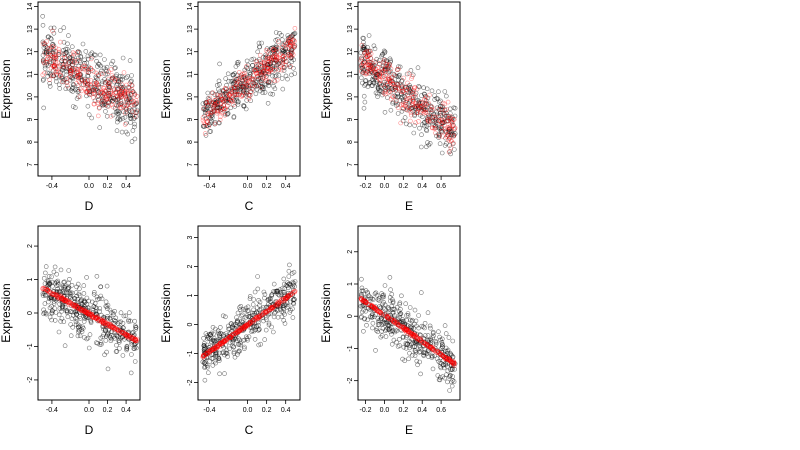 This screenshot has width=800, height=450. Describe the element at coordinates (350, 119) in the screenshot. I see `y-tick-label: 9` at that location.